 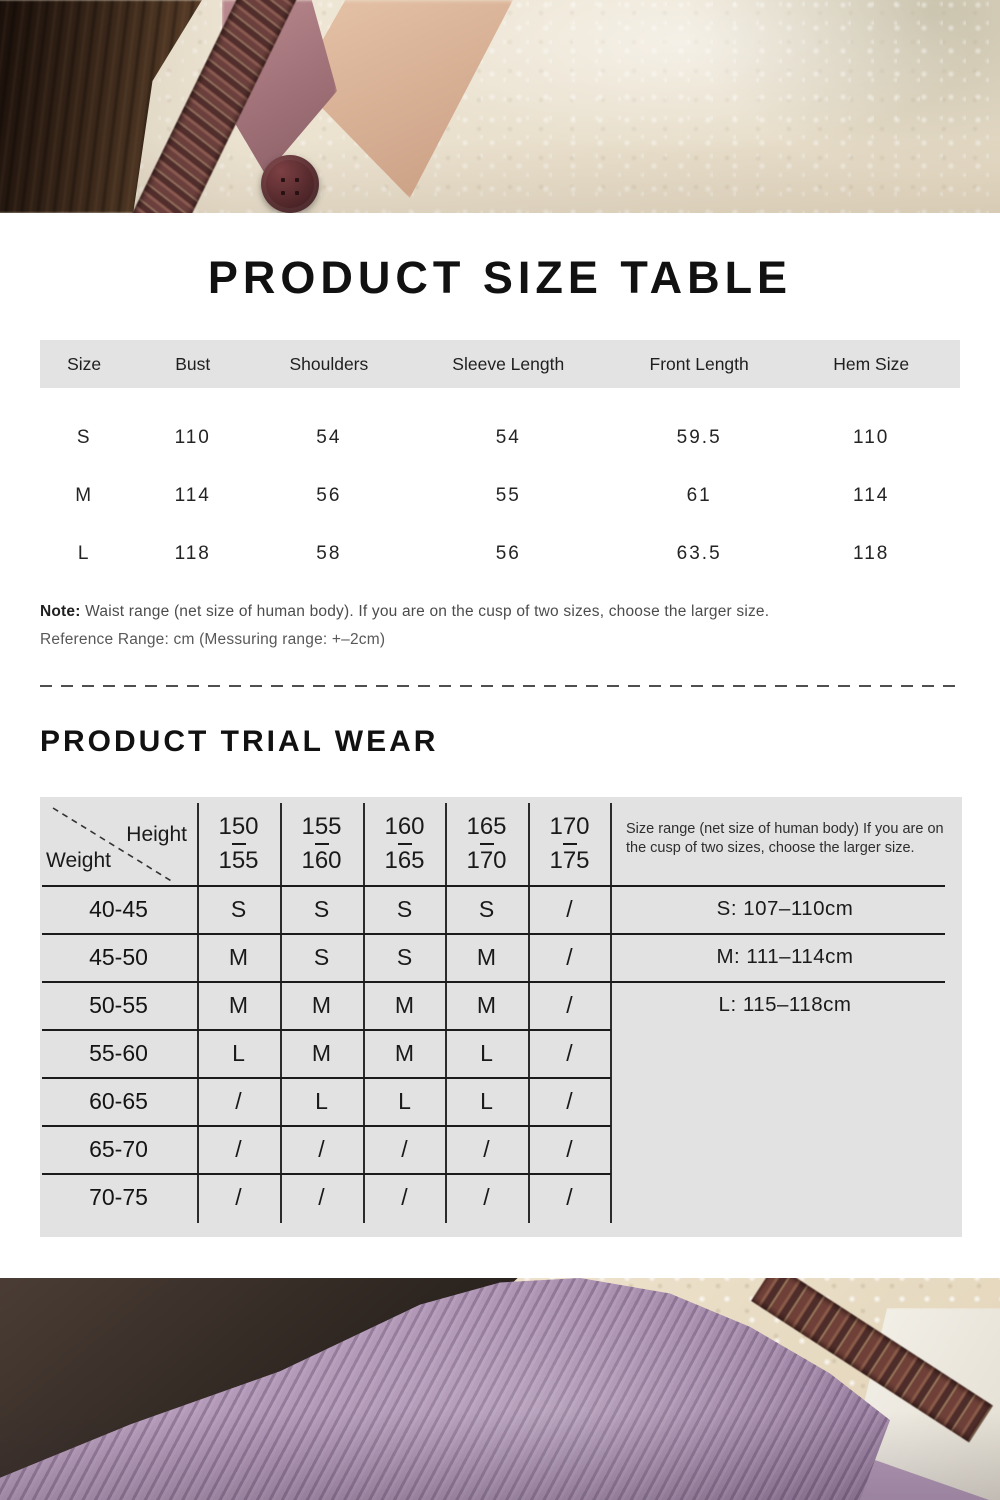 I want to click on table-row: L 118 58 56 63.5 118, so click(x=500, y=554).